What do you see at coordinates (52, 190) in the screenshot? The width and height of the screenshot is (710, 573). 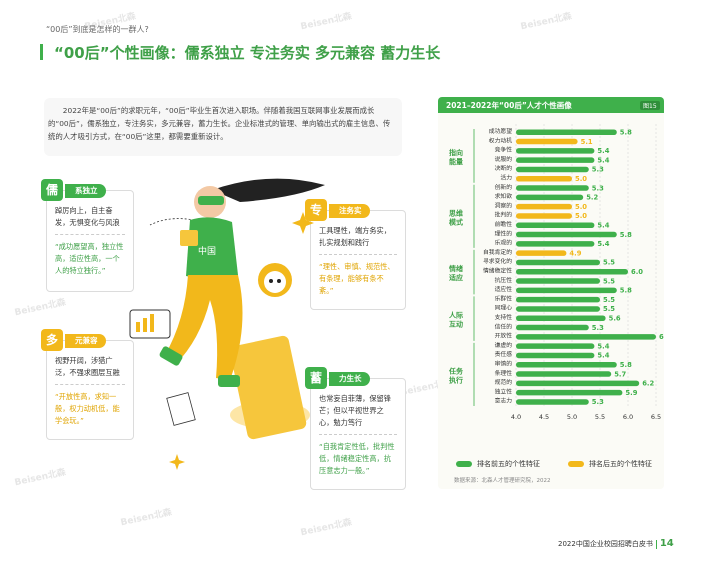 I see `card-badge: 儒` at bounding box center [52, 190].